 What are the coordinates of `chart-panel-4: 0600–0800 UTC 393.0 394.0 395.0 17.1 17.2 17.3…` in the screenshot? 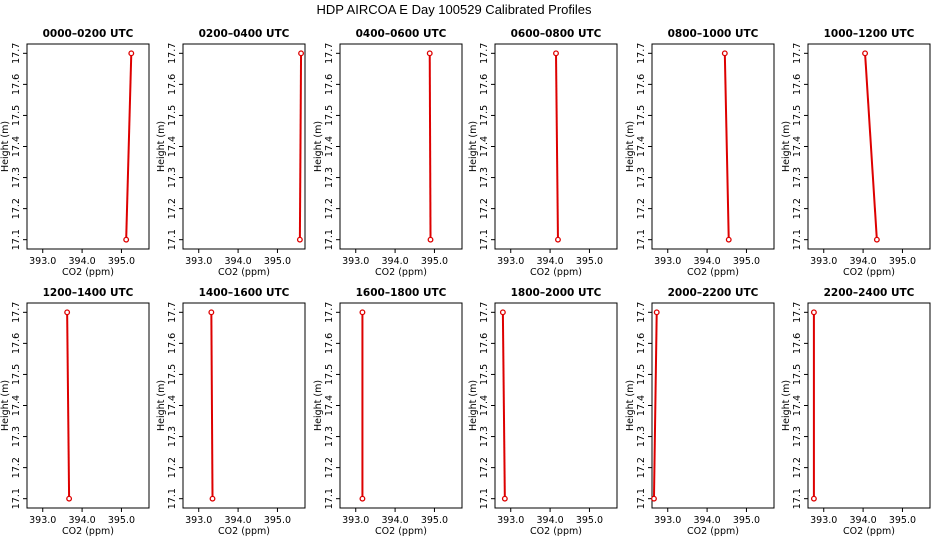 It's located at (543, 153).